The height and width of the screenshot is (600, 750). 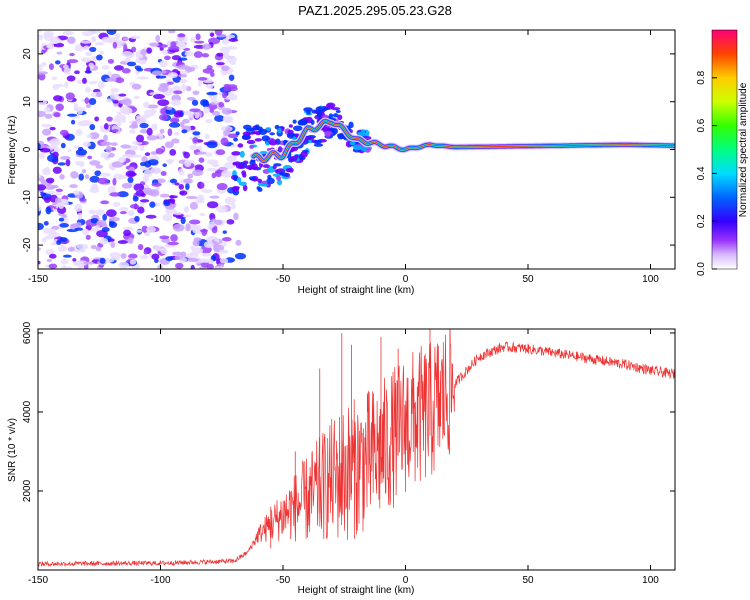 What do you see at coordinates (12, 450) in the screenshot?
I see `snr-y-label: SNR (10 * v/v)` at bounding box center [12, 450].